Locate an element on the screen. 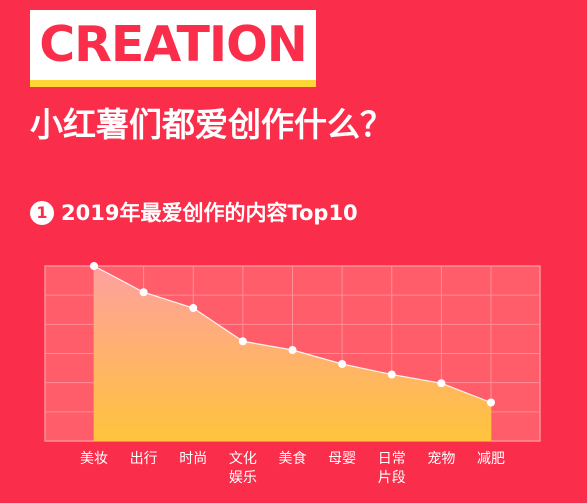 The image size is (587, 503). x-tick-label: 文化 is located at coordinates (243, 459).